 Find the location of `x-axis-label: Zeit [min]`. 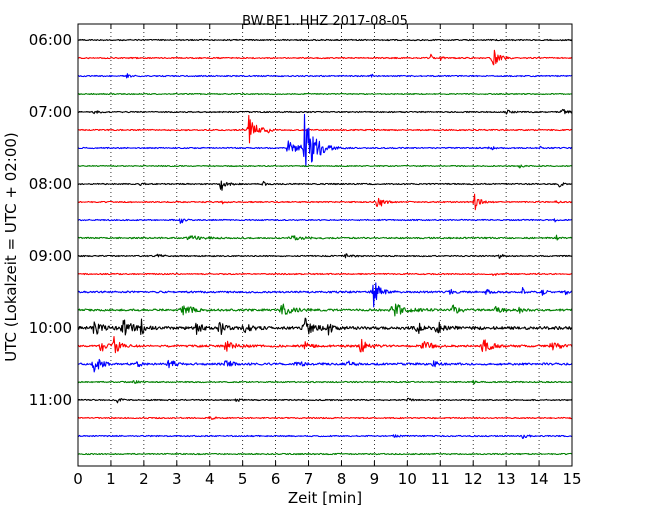

x-axis-label: Zeit [min] is located at coordinates (325, 498).